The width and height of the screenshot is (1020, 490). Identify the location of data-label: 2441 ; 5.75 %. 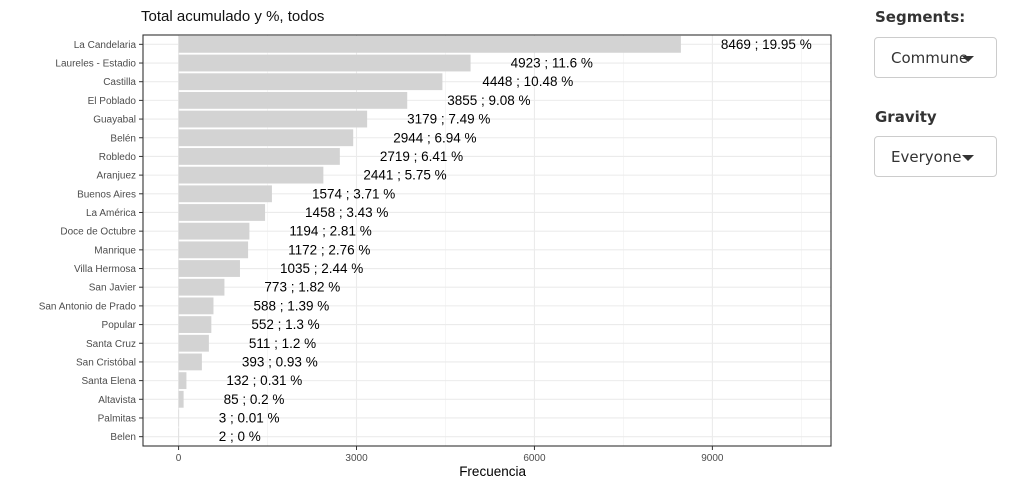
(404, 175).